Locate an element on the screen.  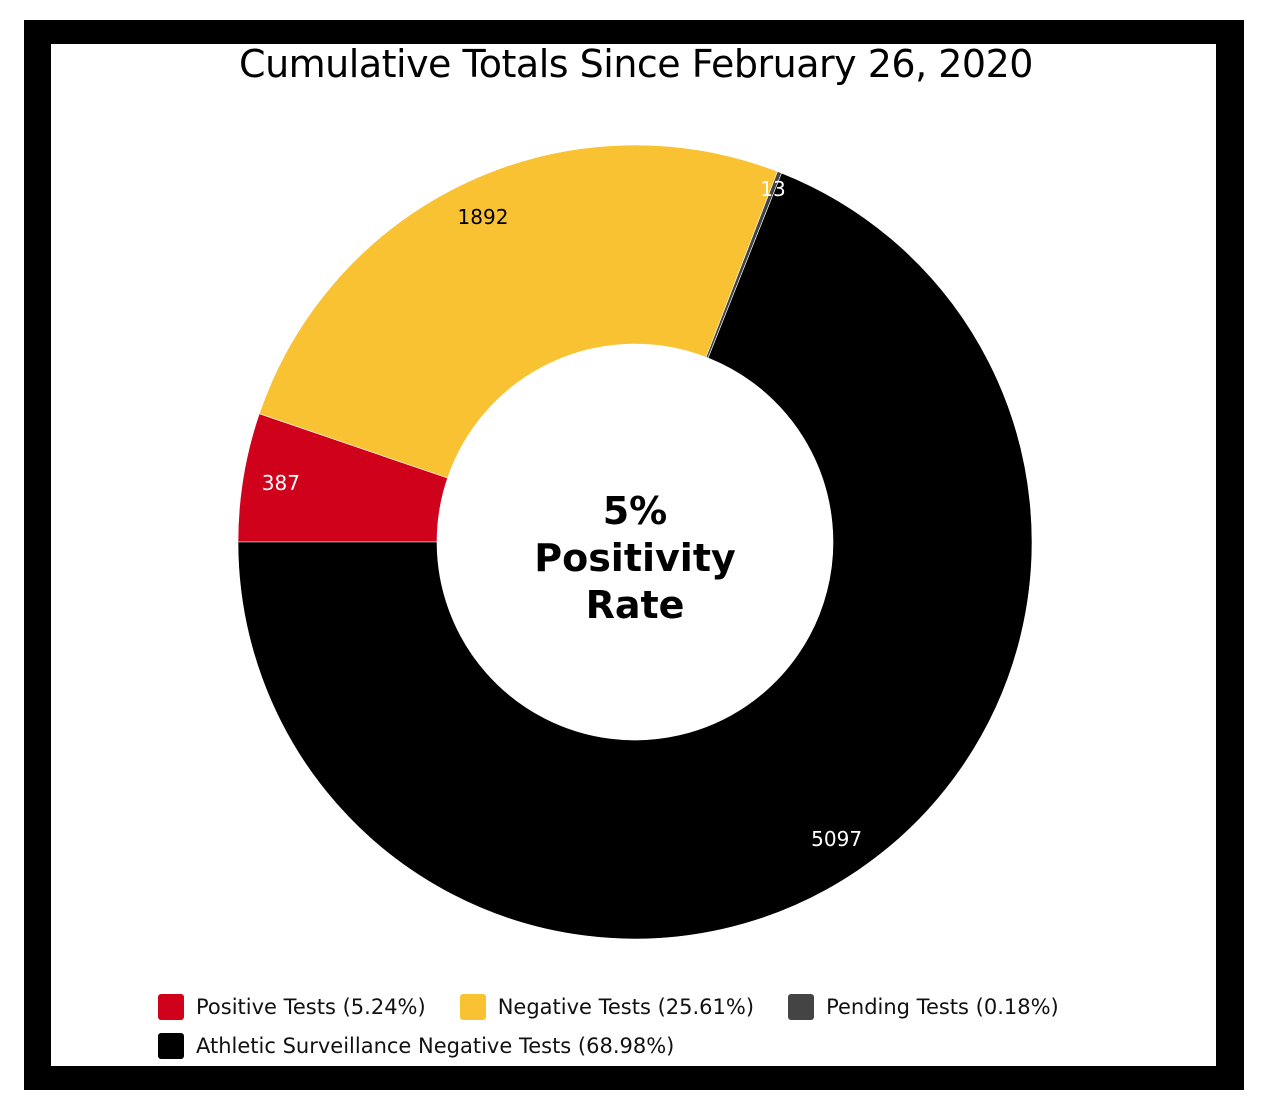
legend-label-negative: Negative Tests (25.61%) is located at coordinates (626, 1007).